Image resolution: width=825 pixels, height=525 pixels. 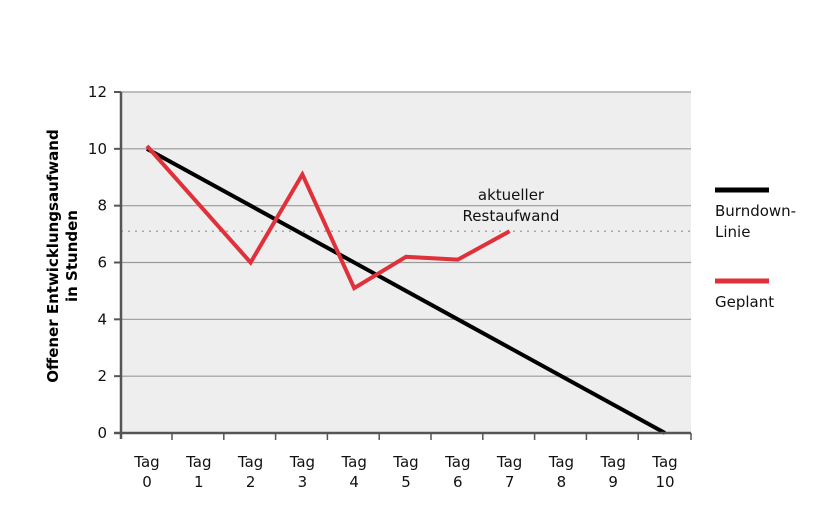 I want to click on y-tick-label-10: 10, so click(x=97, y=149).